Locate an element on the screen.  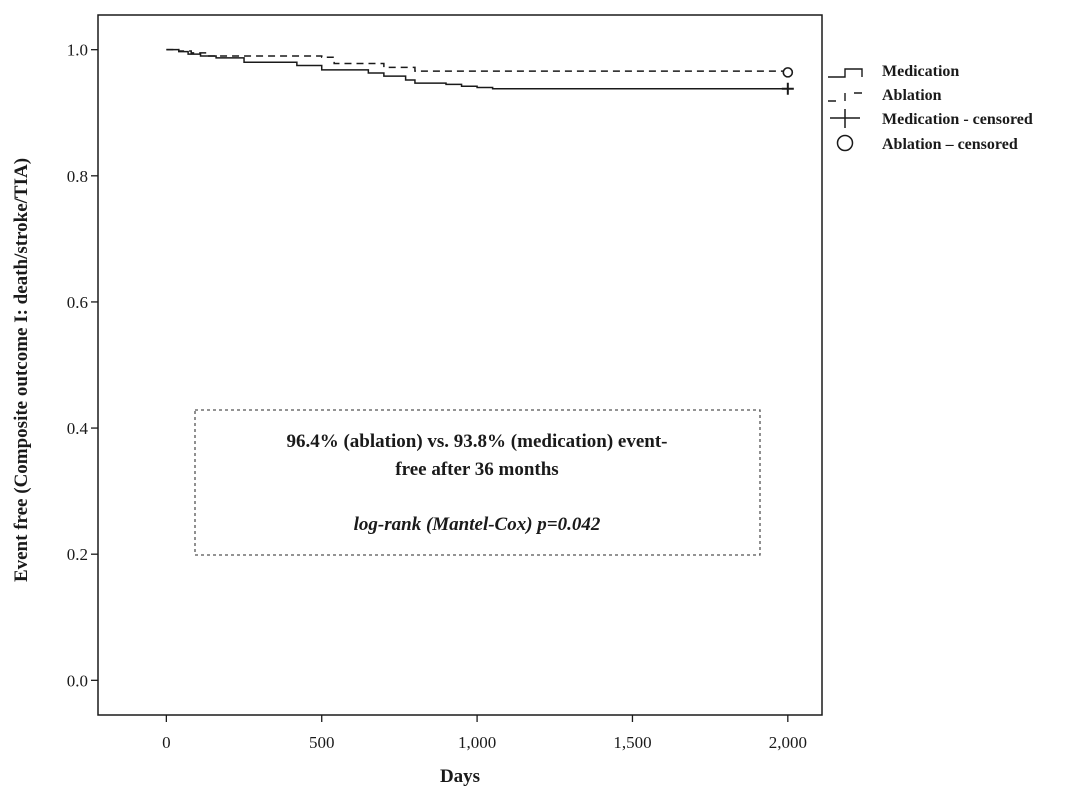
legend-symbol-medication is located at coordinates (845, 73).